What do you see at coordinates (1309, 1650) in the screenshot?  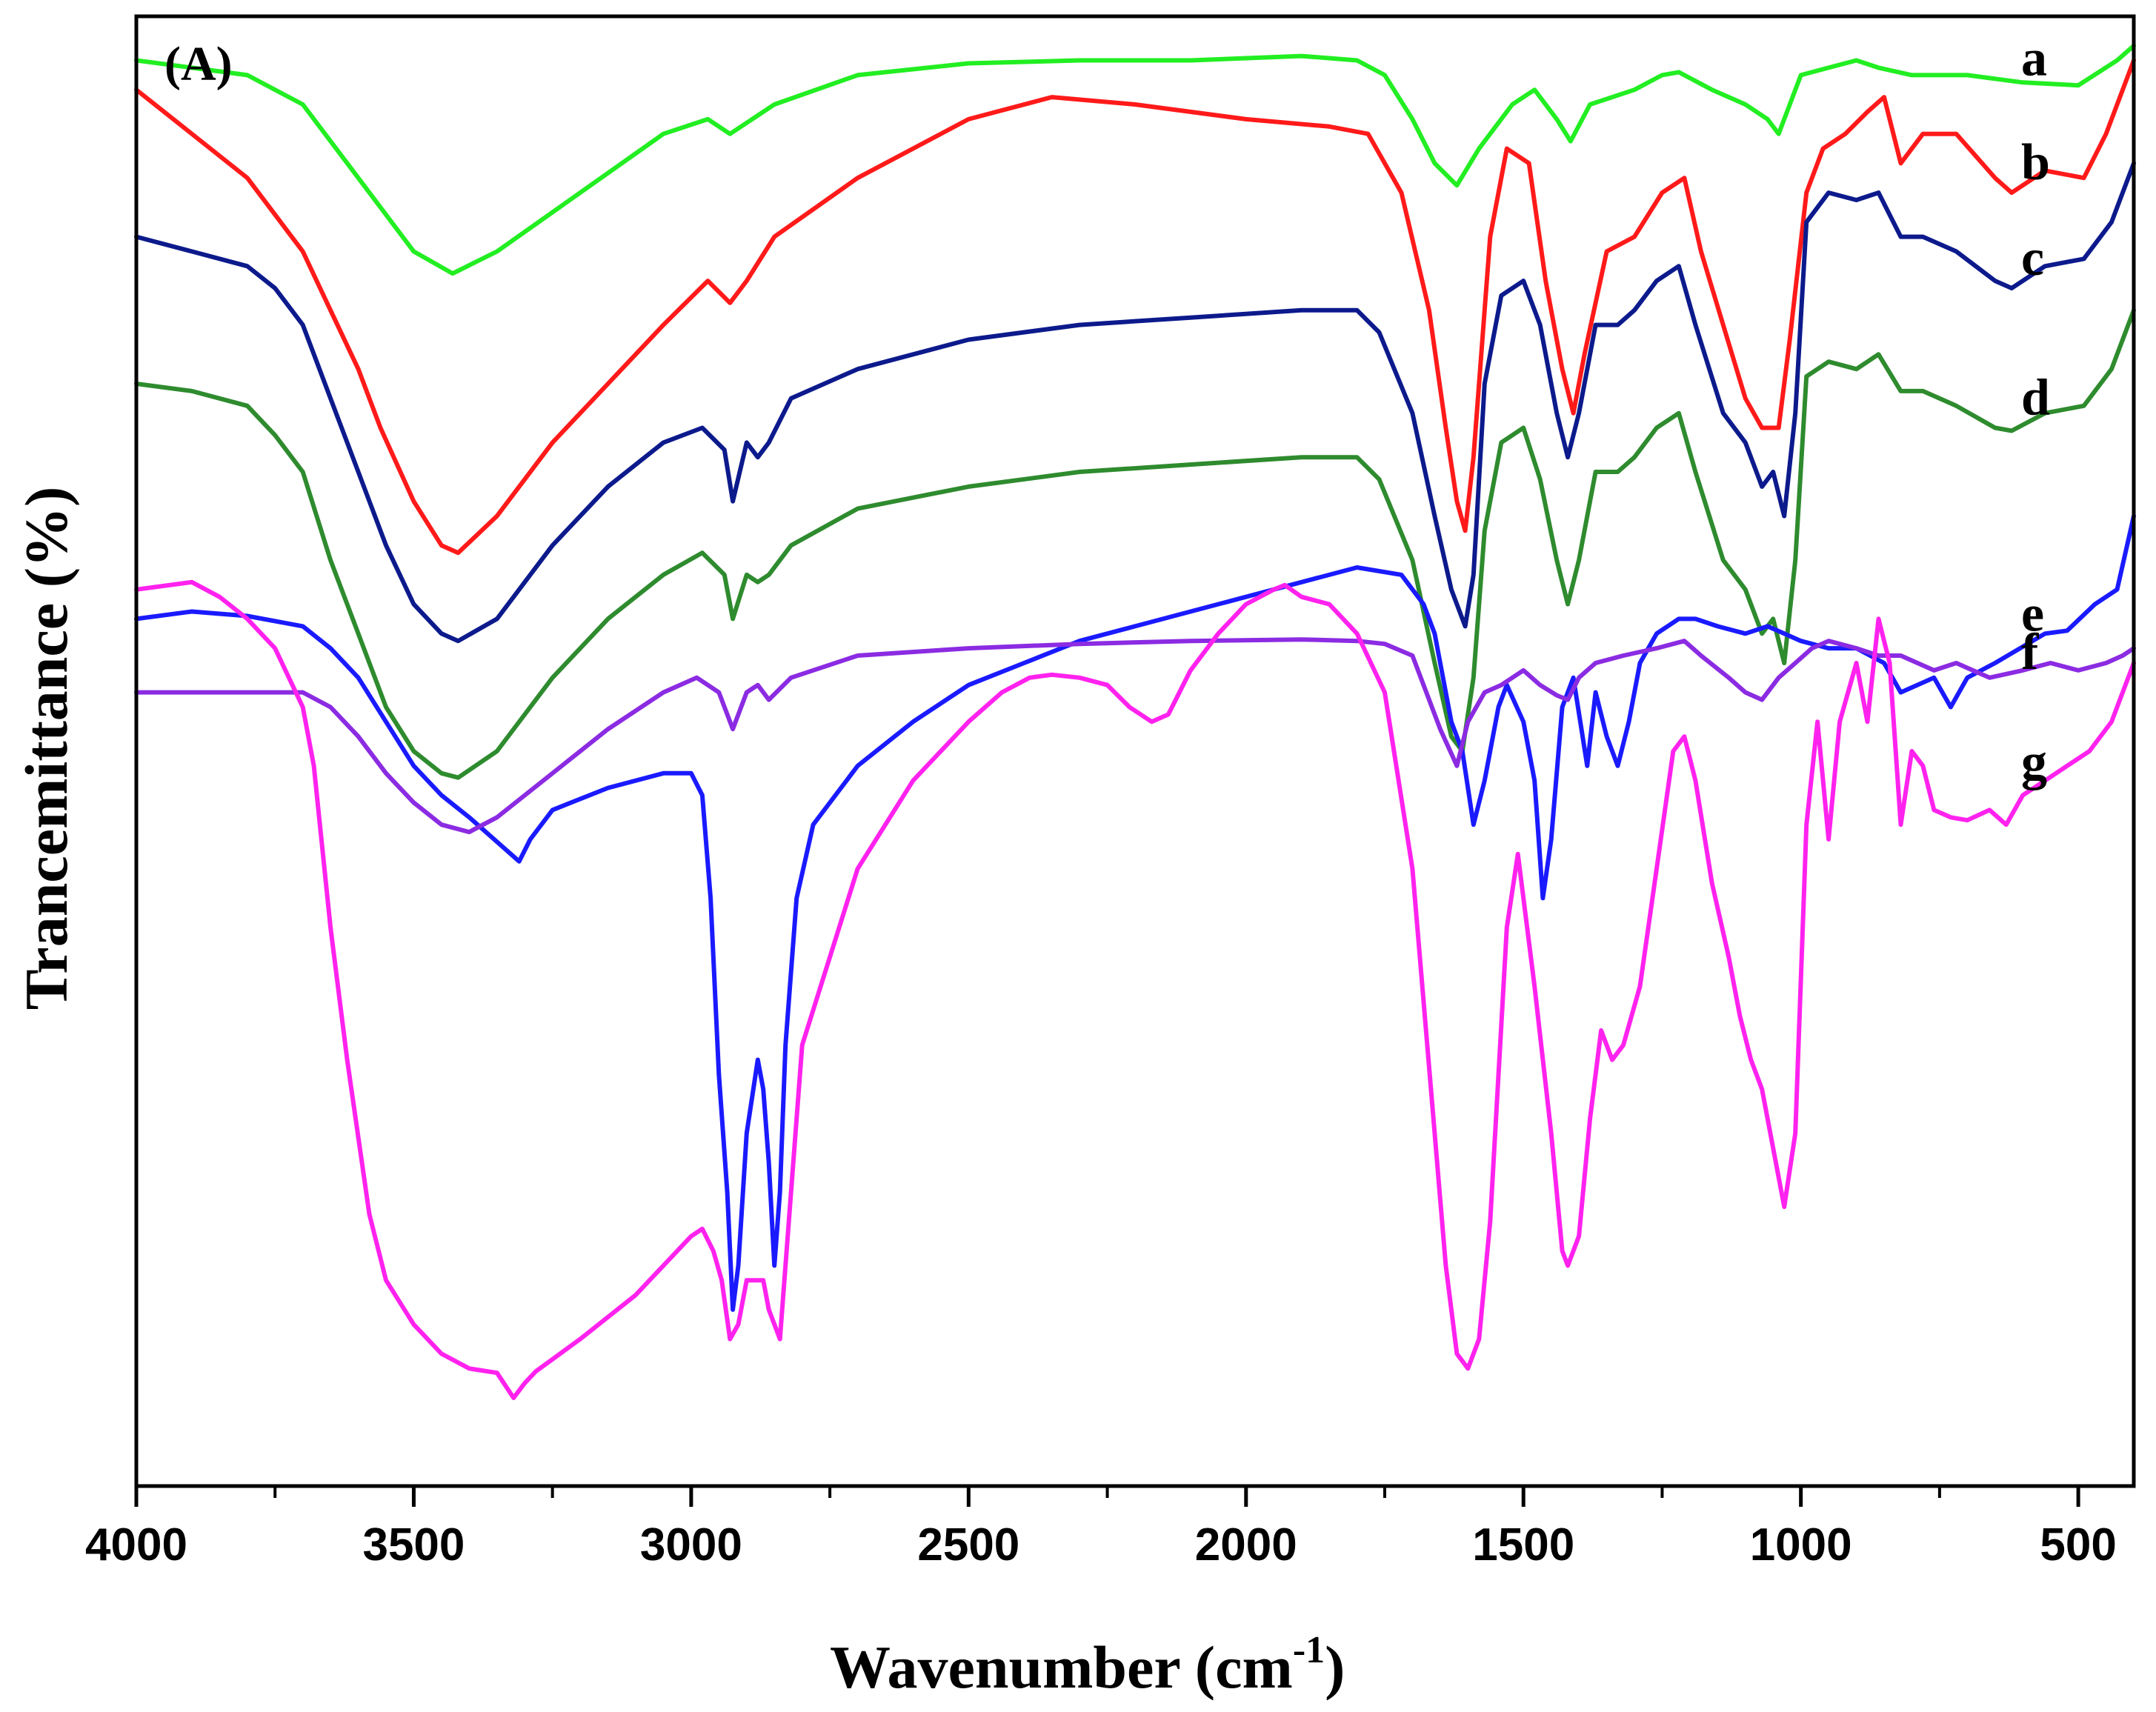 I see `x-axis-label-sup: -1` at bounding box center [1309, 1650].